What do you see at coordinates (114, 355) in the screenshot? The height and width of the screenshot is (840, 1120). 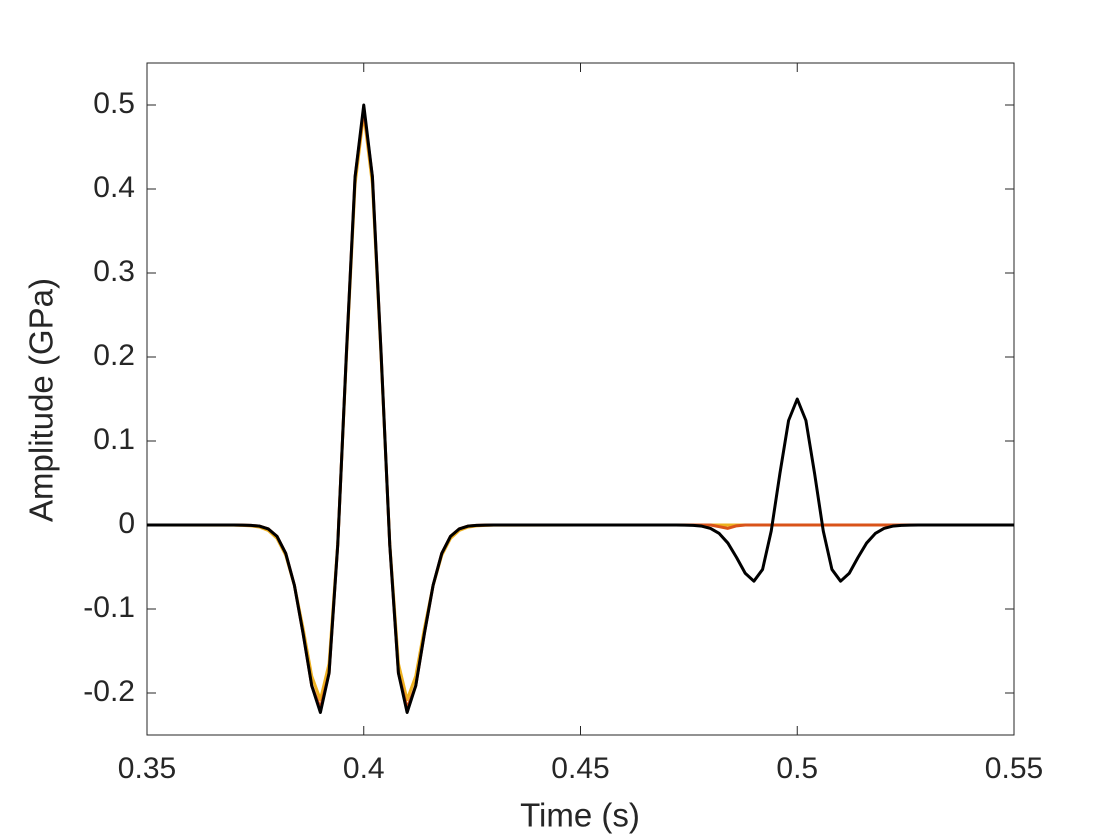 I see `y-tick-label: 0.2` at bounding box center [114, 355].